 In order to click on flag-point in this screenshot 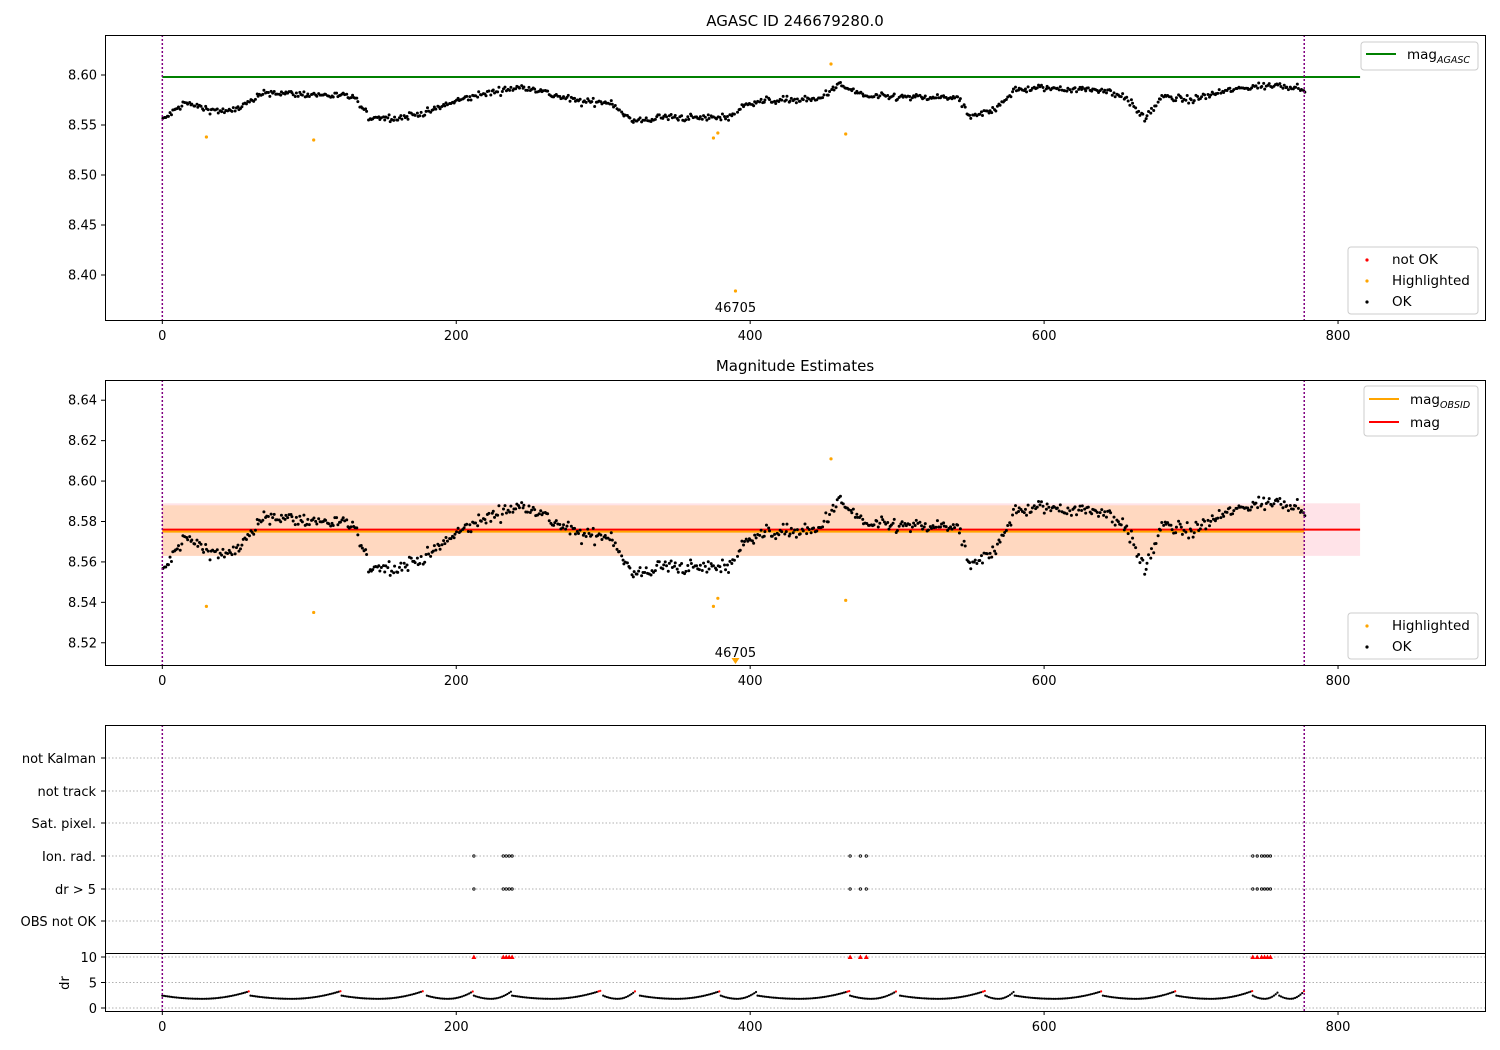, I will do `click(509, 856)`.